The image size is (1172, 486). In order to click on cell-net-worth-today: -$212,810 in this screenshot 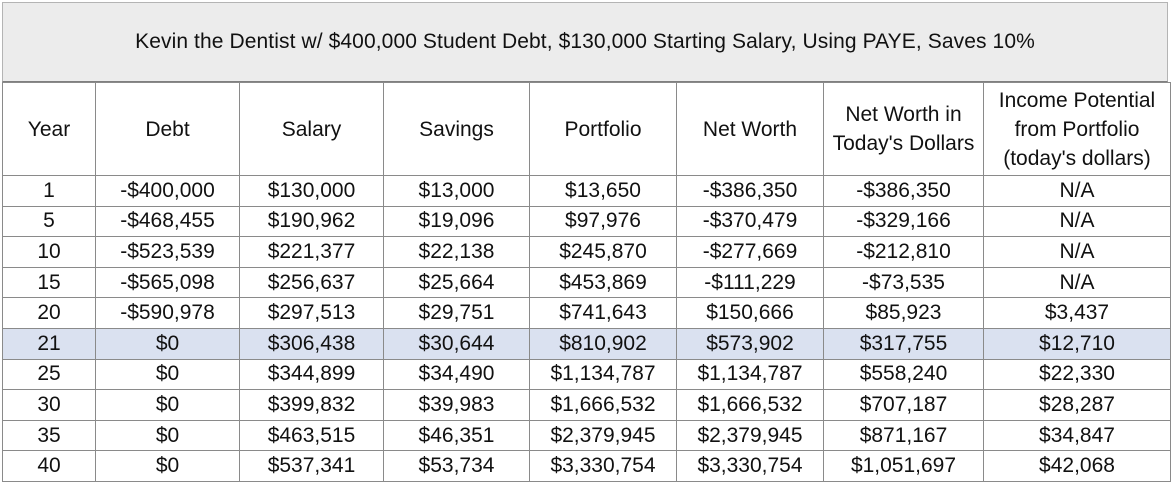, I will do `click(903, 252)`.